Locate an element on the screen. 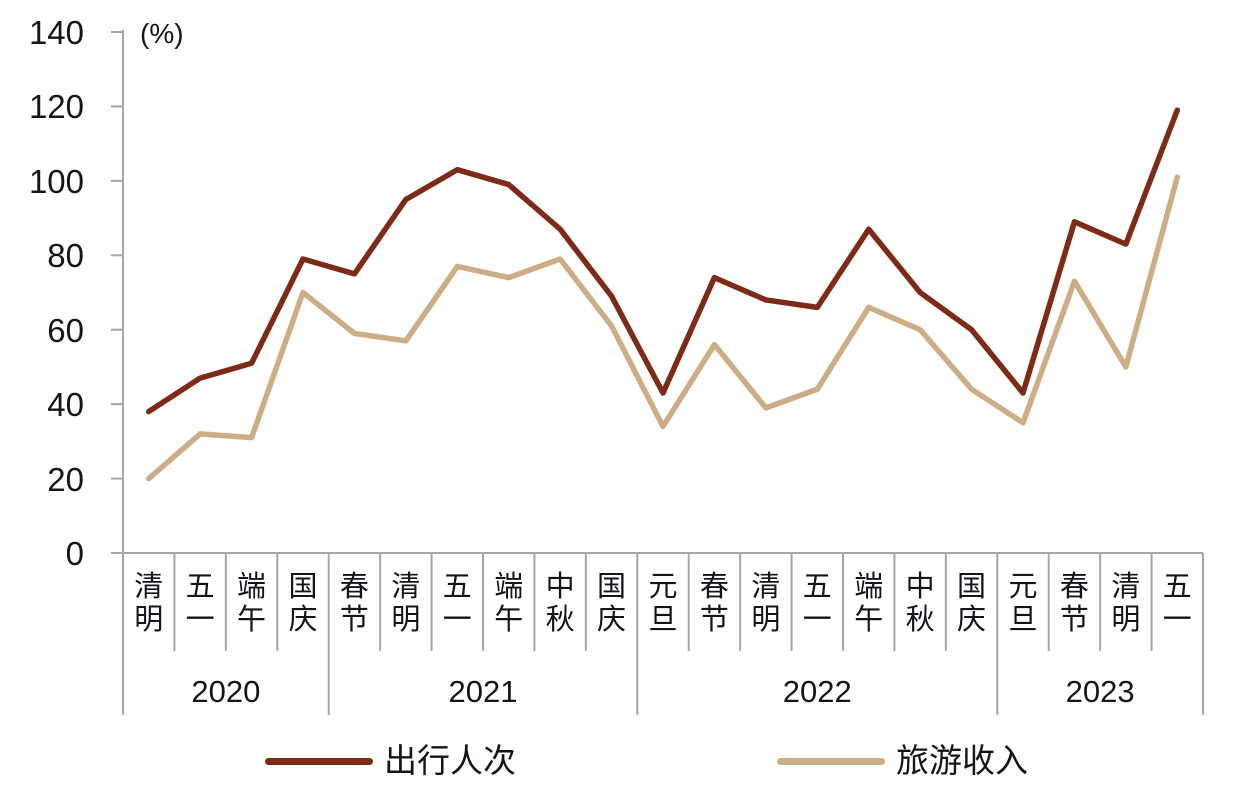 This screenshot has height=800, width=1233. legend-line-swatch-trips is located at coordinates (319, 761).